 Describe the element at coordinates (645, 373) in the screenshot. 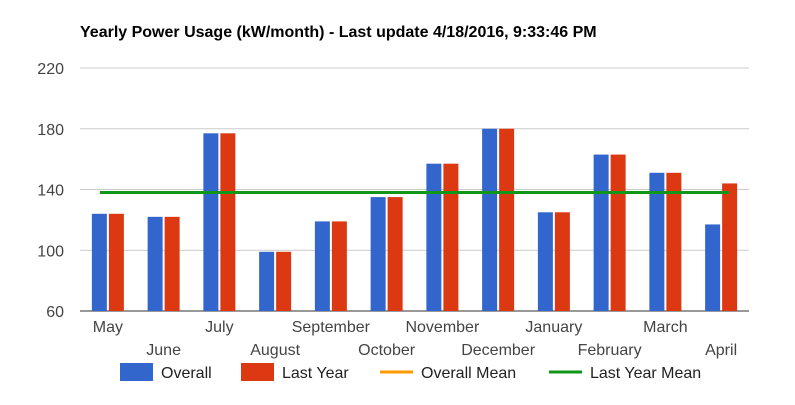

I see `legend-label: Last Year Mean` at that location.